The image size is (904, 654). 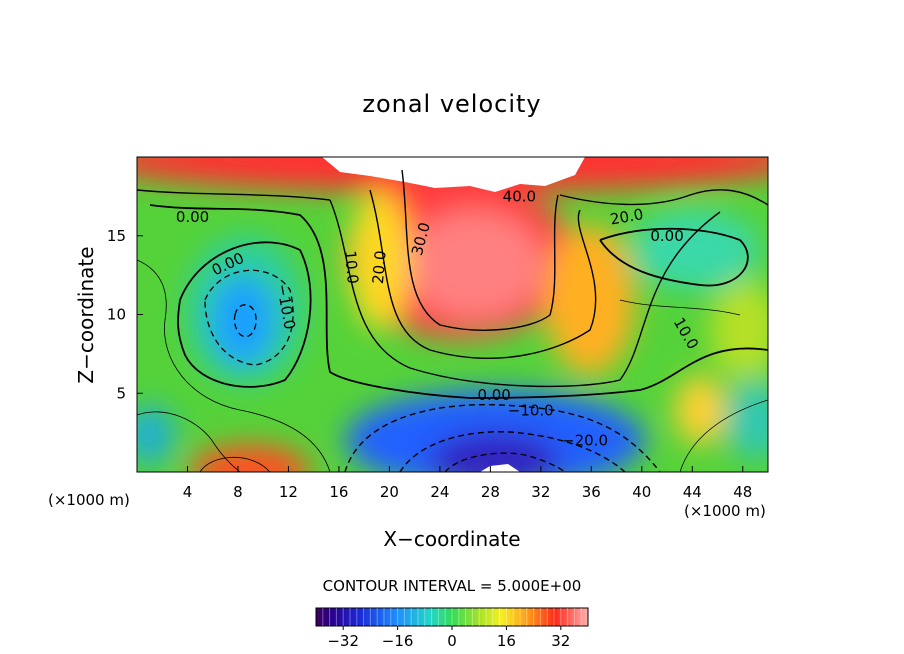 I want to click on y-tick-label: 10, so click(x=116, y=315).